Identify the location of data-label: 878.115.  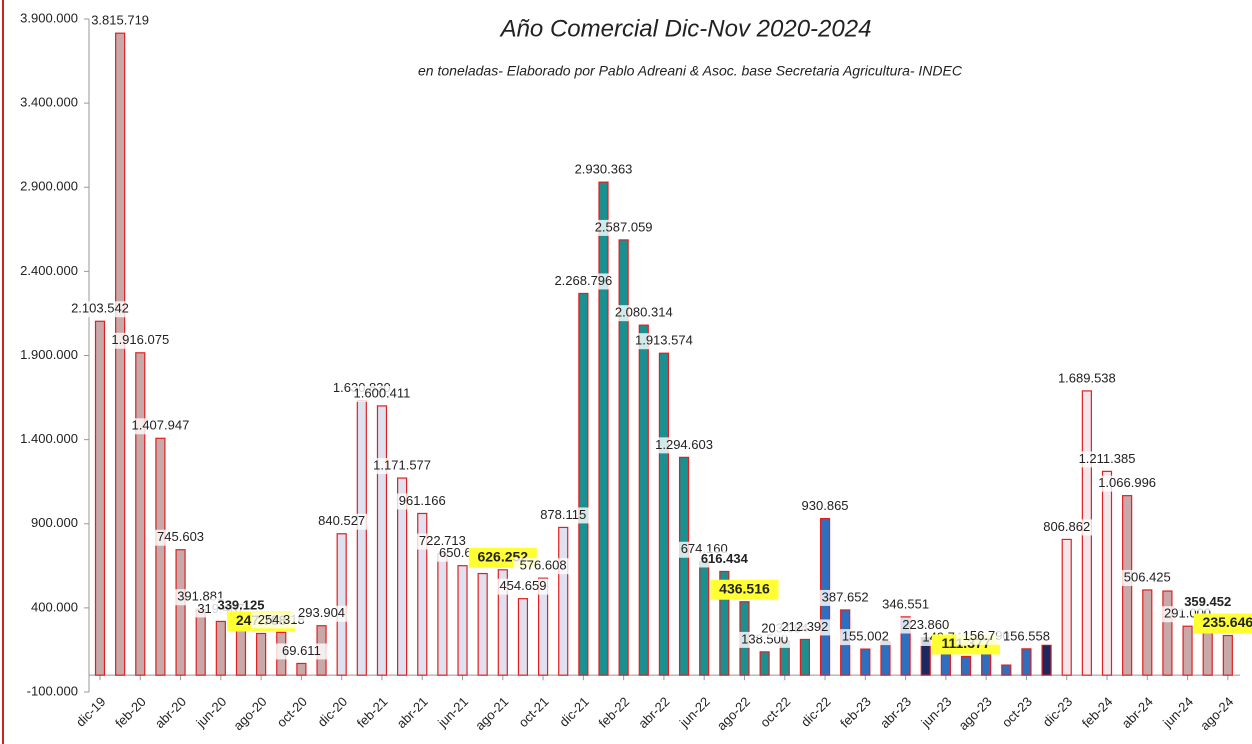
(563, 514).